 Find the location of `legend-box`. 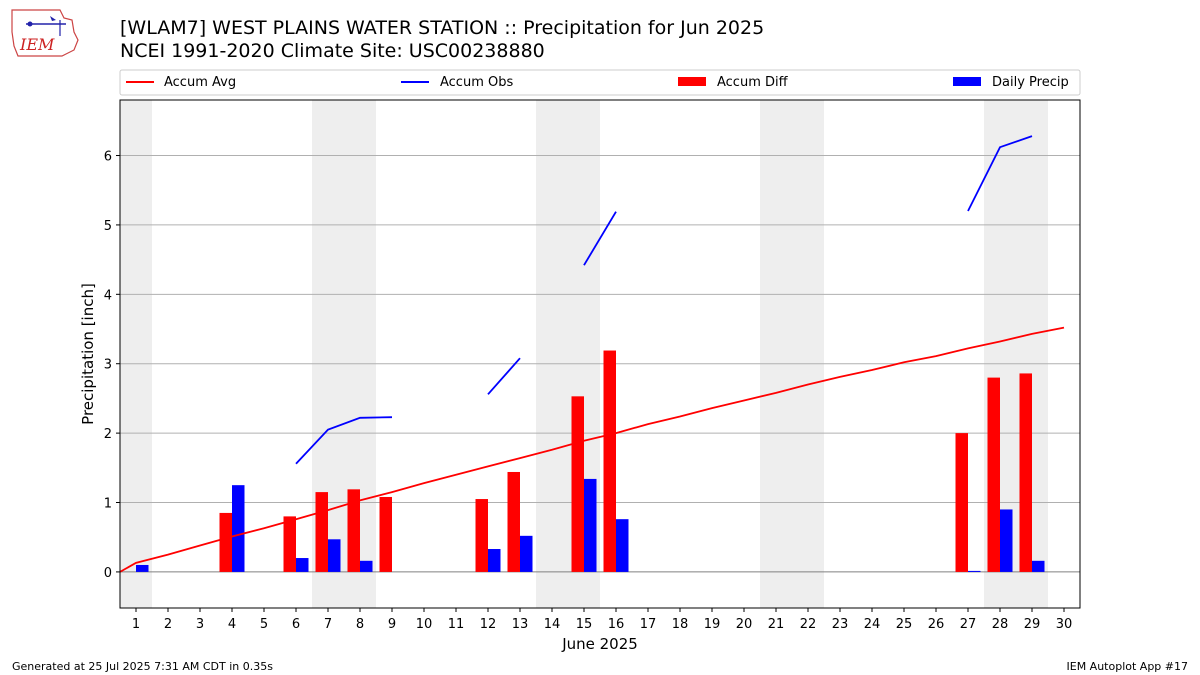

legend-box is located at coordinates (600, 82).